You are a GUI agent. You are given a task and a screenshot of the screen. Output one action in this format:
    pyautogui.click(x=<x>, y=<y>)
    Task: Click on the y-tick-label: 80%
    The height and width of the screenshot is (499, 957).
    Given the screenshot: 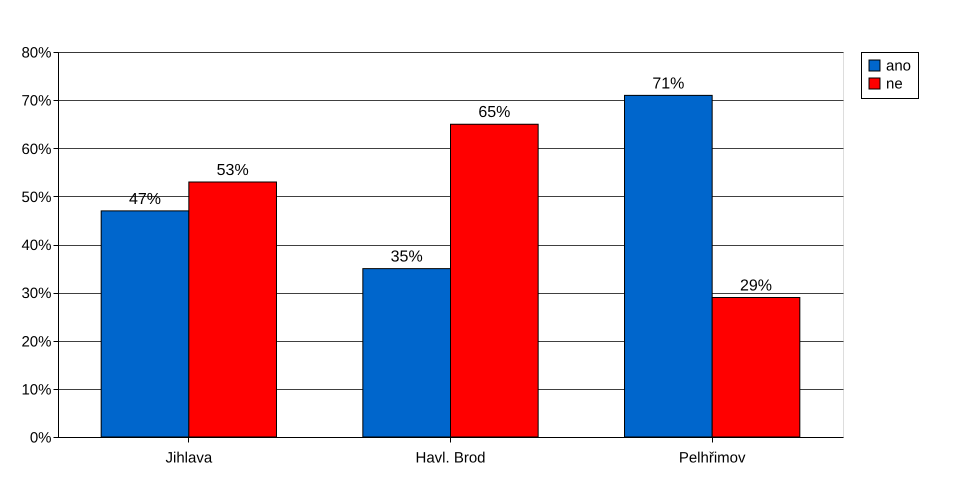 What is the action you would take?
    pyautogui.click(x=36, y=53)
    